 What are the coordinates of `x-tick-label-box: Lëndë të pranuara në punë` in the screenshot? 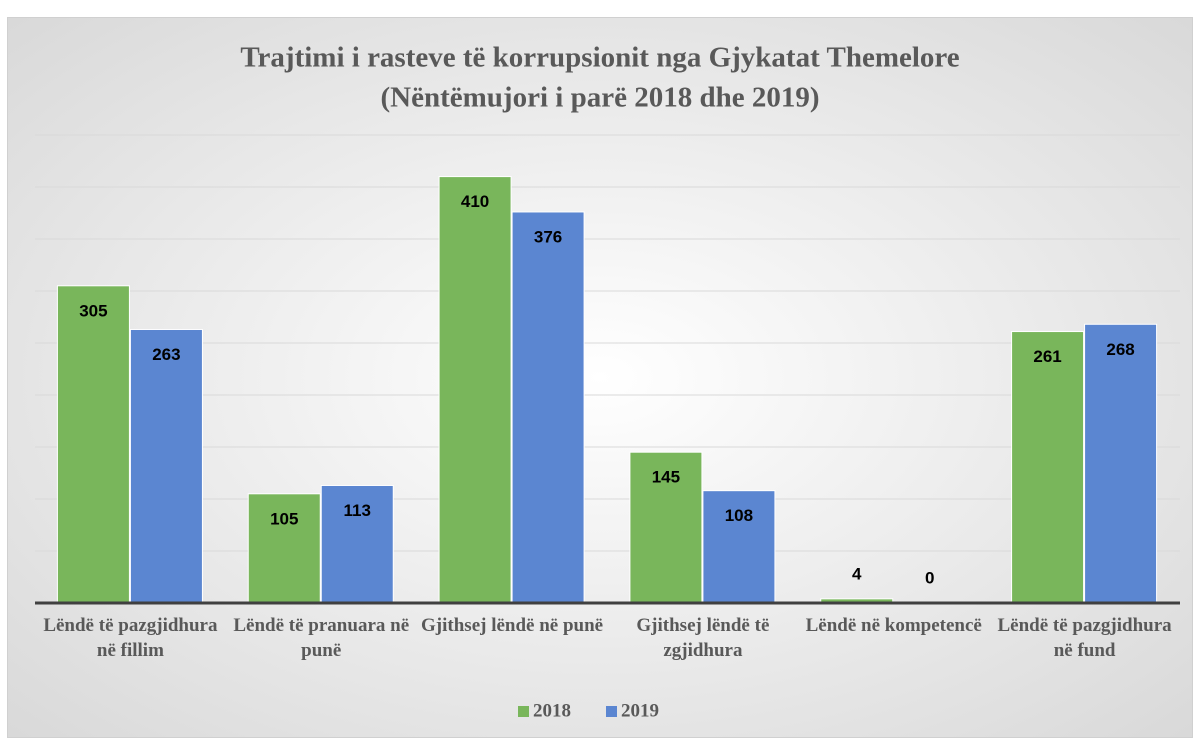 It's located at (321, 638).